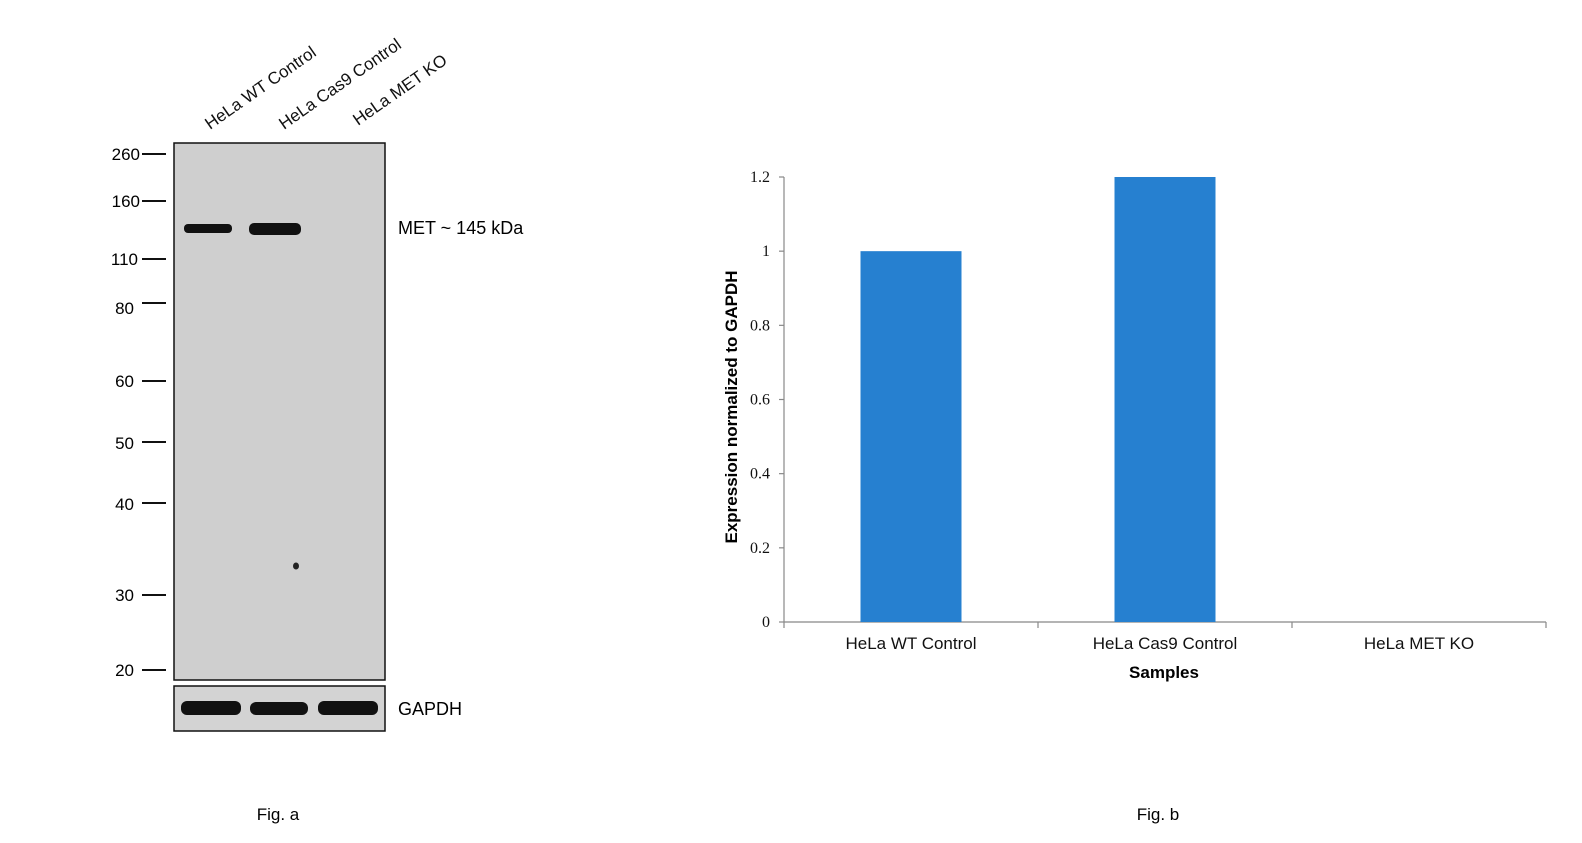 This screenshot has height=843, width=1582. Describe the element at coordinates (138, 412) in the screenshot. I see `marker-ladder: 260 160 110 80 60 50 40 30 20` at that location.